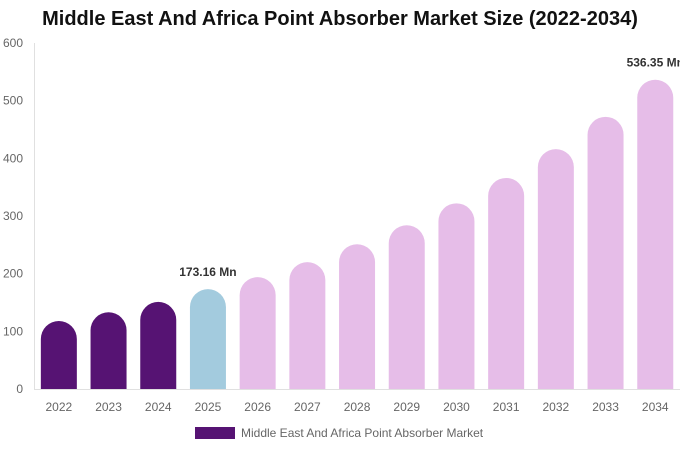  What do you see at coordinates (19, 389) in the screenshot?
I see `y-tick-label: 0` at bounding box center [19, 389].